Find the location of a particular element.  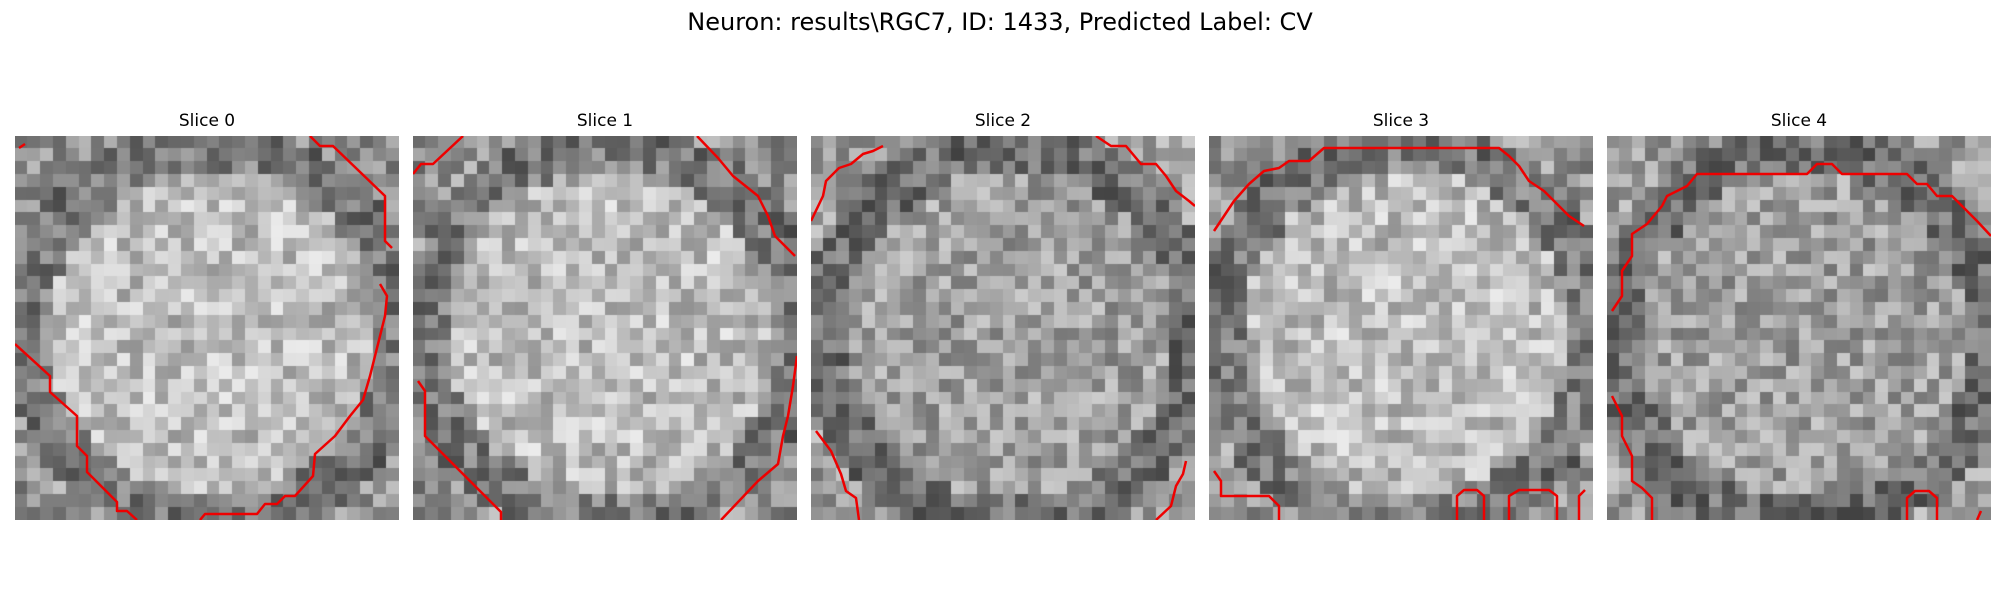

slice-title-1: Slice 1 is located at coordinates (605, 121).